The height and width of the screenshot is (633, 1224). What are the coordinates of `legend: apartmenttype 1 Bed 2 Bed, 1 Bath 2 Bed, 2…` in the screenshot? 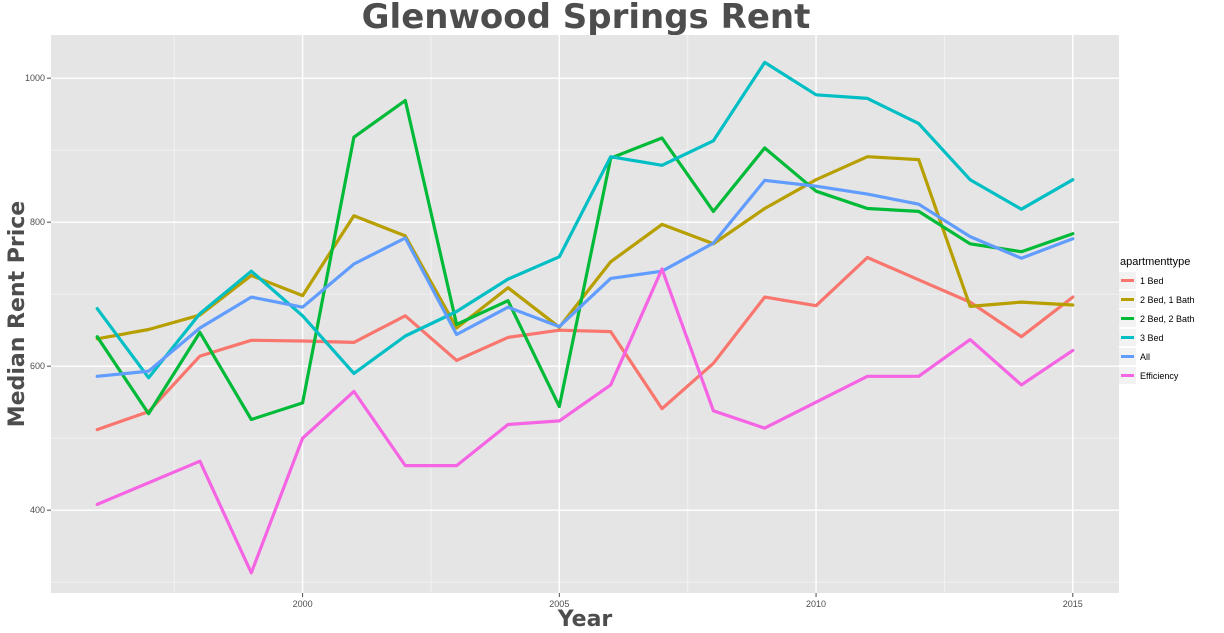 It's located at (1157, 320).